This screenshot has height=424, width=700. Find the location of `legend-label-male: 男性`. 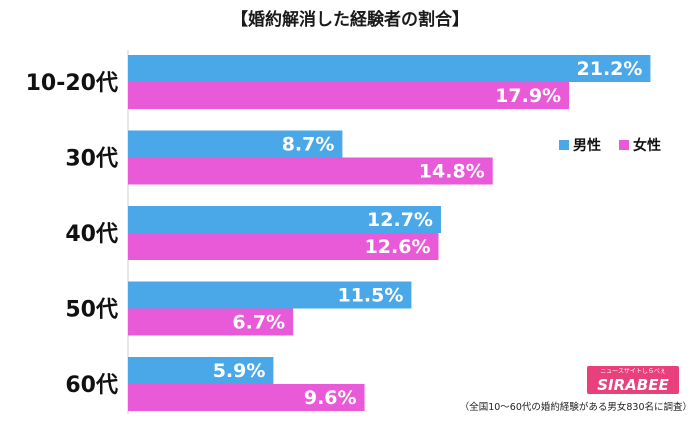

legend-label-male: 男性 is located at coordinates (587, 145).